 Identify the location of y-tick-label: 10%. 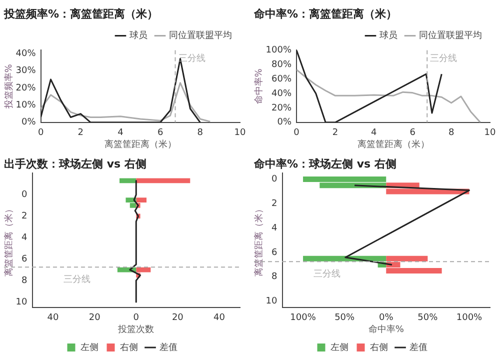
(26, 105).